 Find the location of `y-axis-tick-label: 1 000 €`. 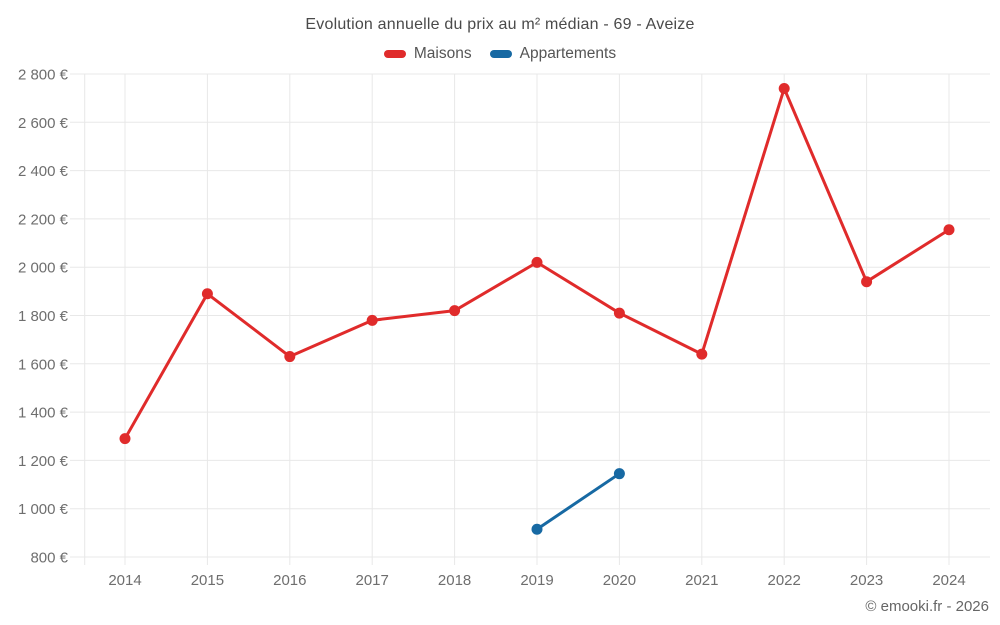

y-axis-tick-label: 1 000 € is located at coordinates (43, 509).